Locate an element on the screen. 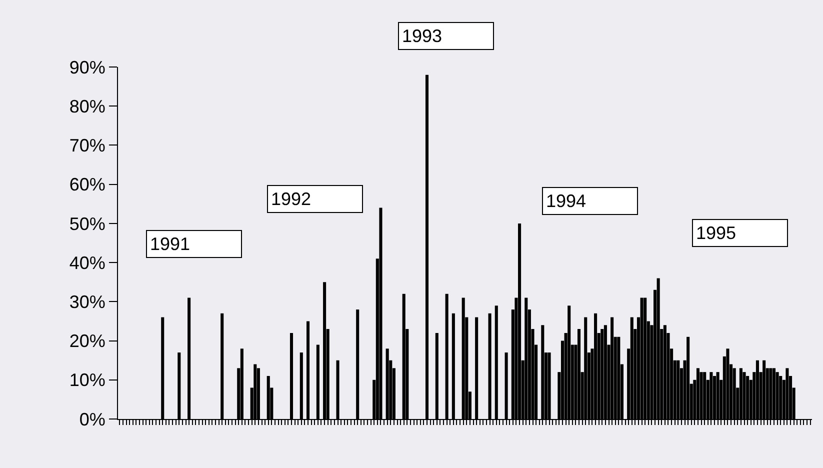  annotation: 1991 is located at coordinates (170, 244).